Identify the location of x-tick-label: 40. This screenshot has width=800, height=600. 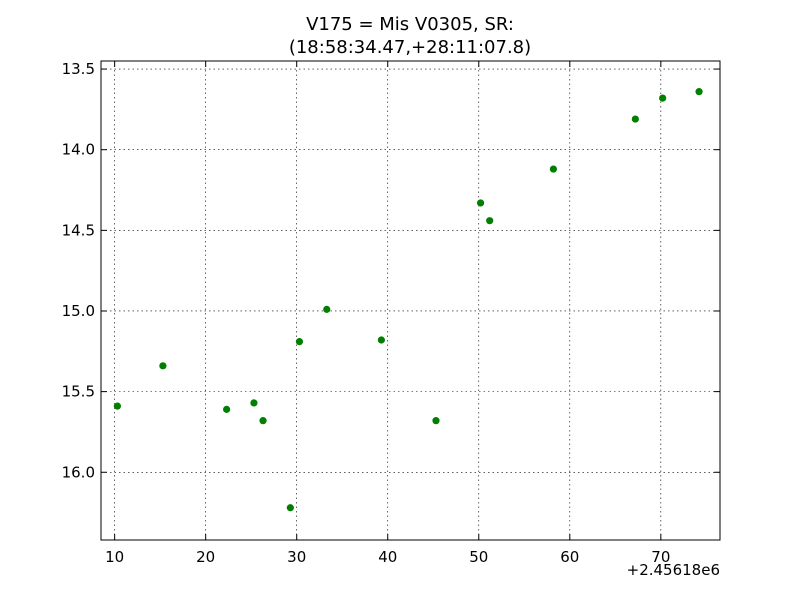
(387, 557).